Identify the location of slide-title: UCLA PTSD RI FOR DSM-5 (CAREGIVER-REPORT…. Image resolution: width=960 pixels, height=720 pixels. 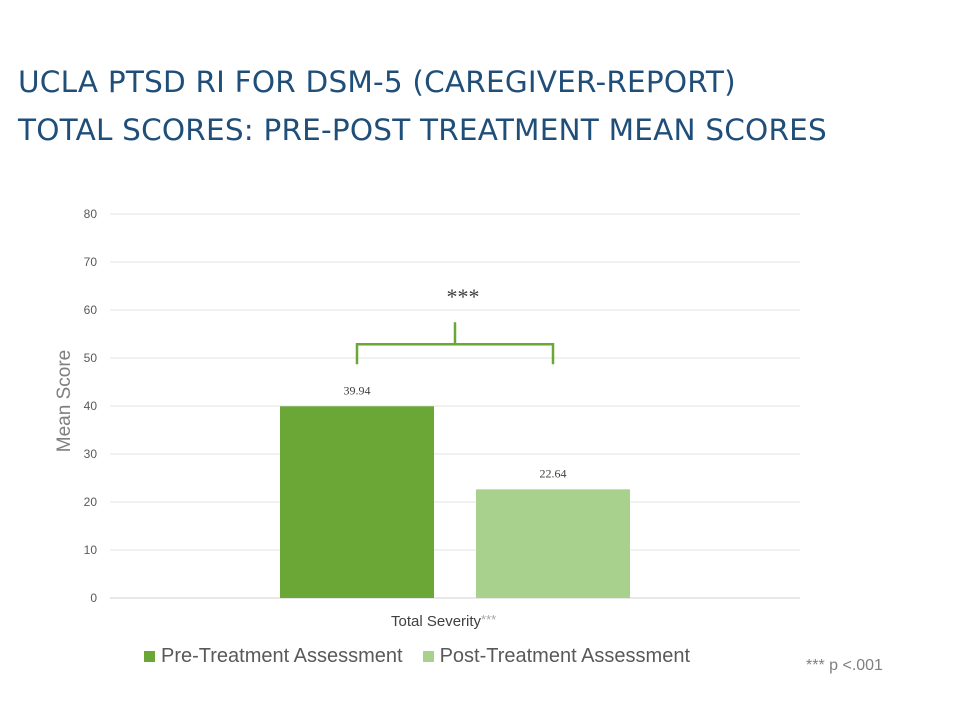
(483, 106).